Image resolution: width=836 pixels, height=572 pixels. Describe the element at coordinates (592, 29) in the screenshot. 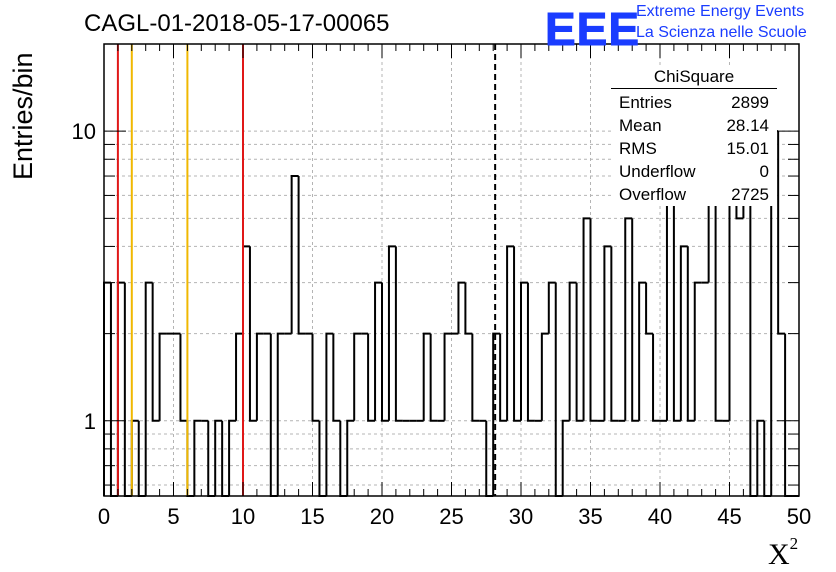

I see `eee-logo: EEE` at that location.